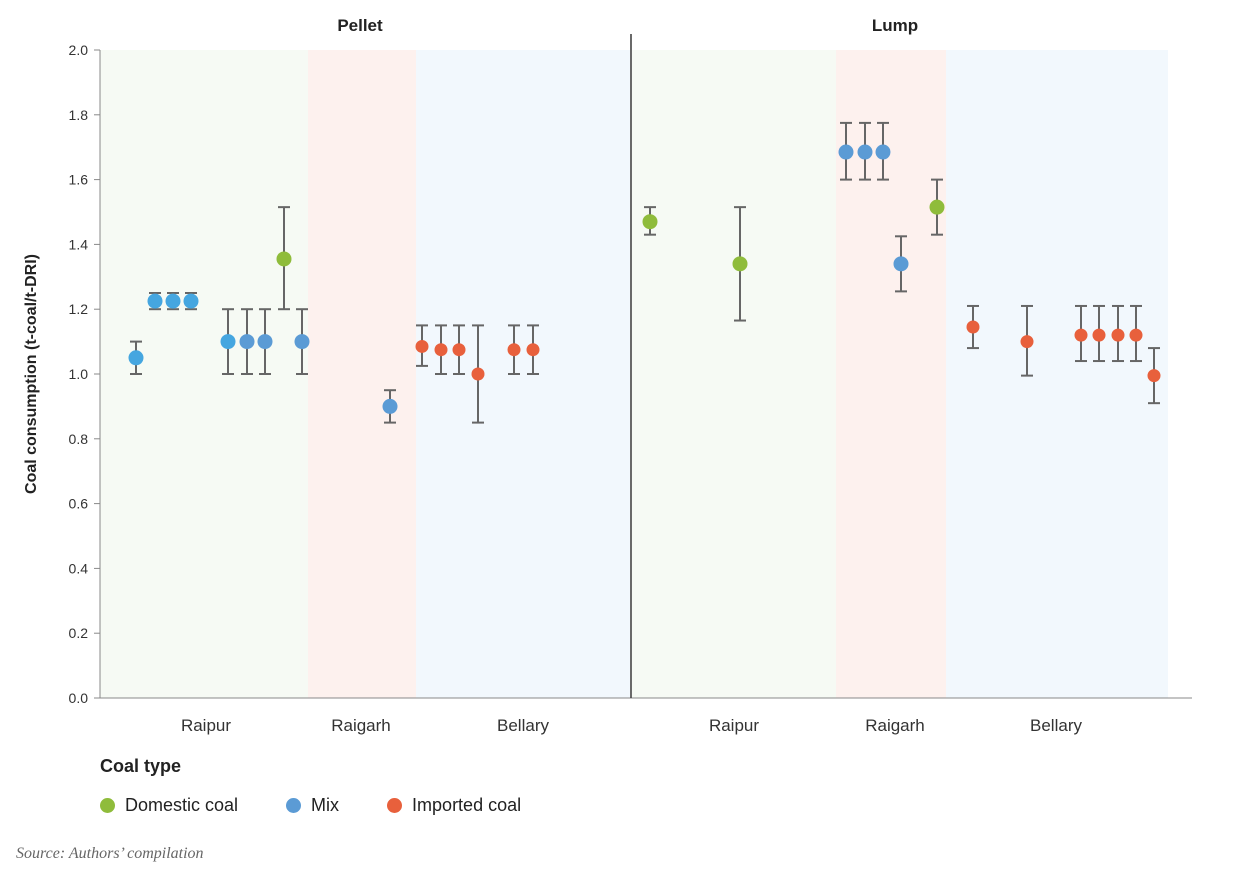 The width and height of the screenshot is (1245, 874). What do you see at coordinates (325, 805) in the screenshot?
I see `legend-label-mix: Mix` at bounding box center [325, 805].